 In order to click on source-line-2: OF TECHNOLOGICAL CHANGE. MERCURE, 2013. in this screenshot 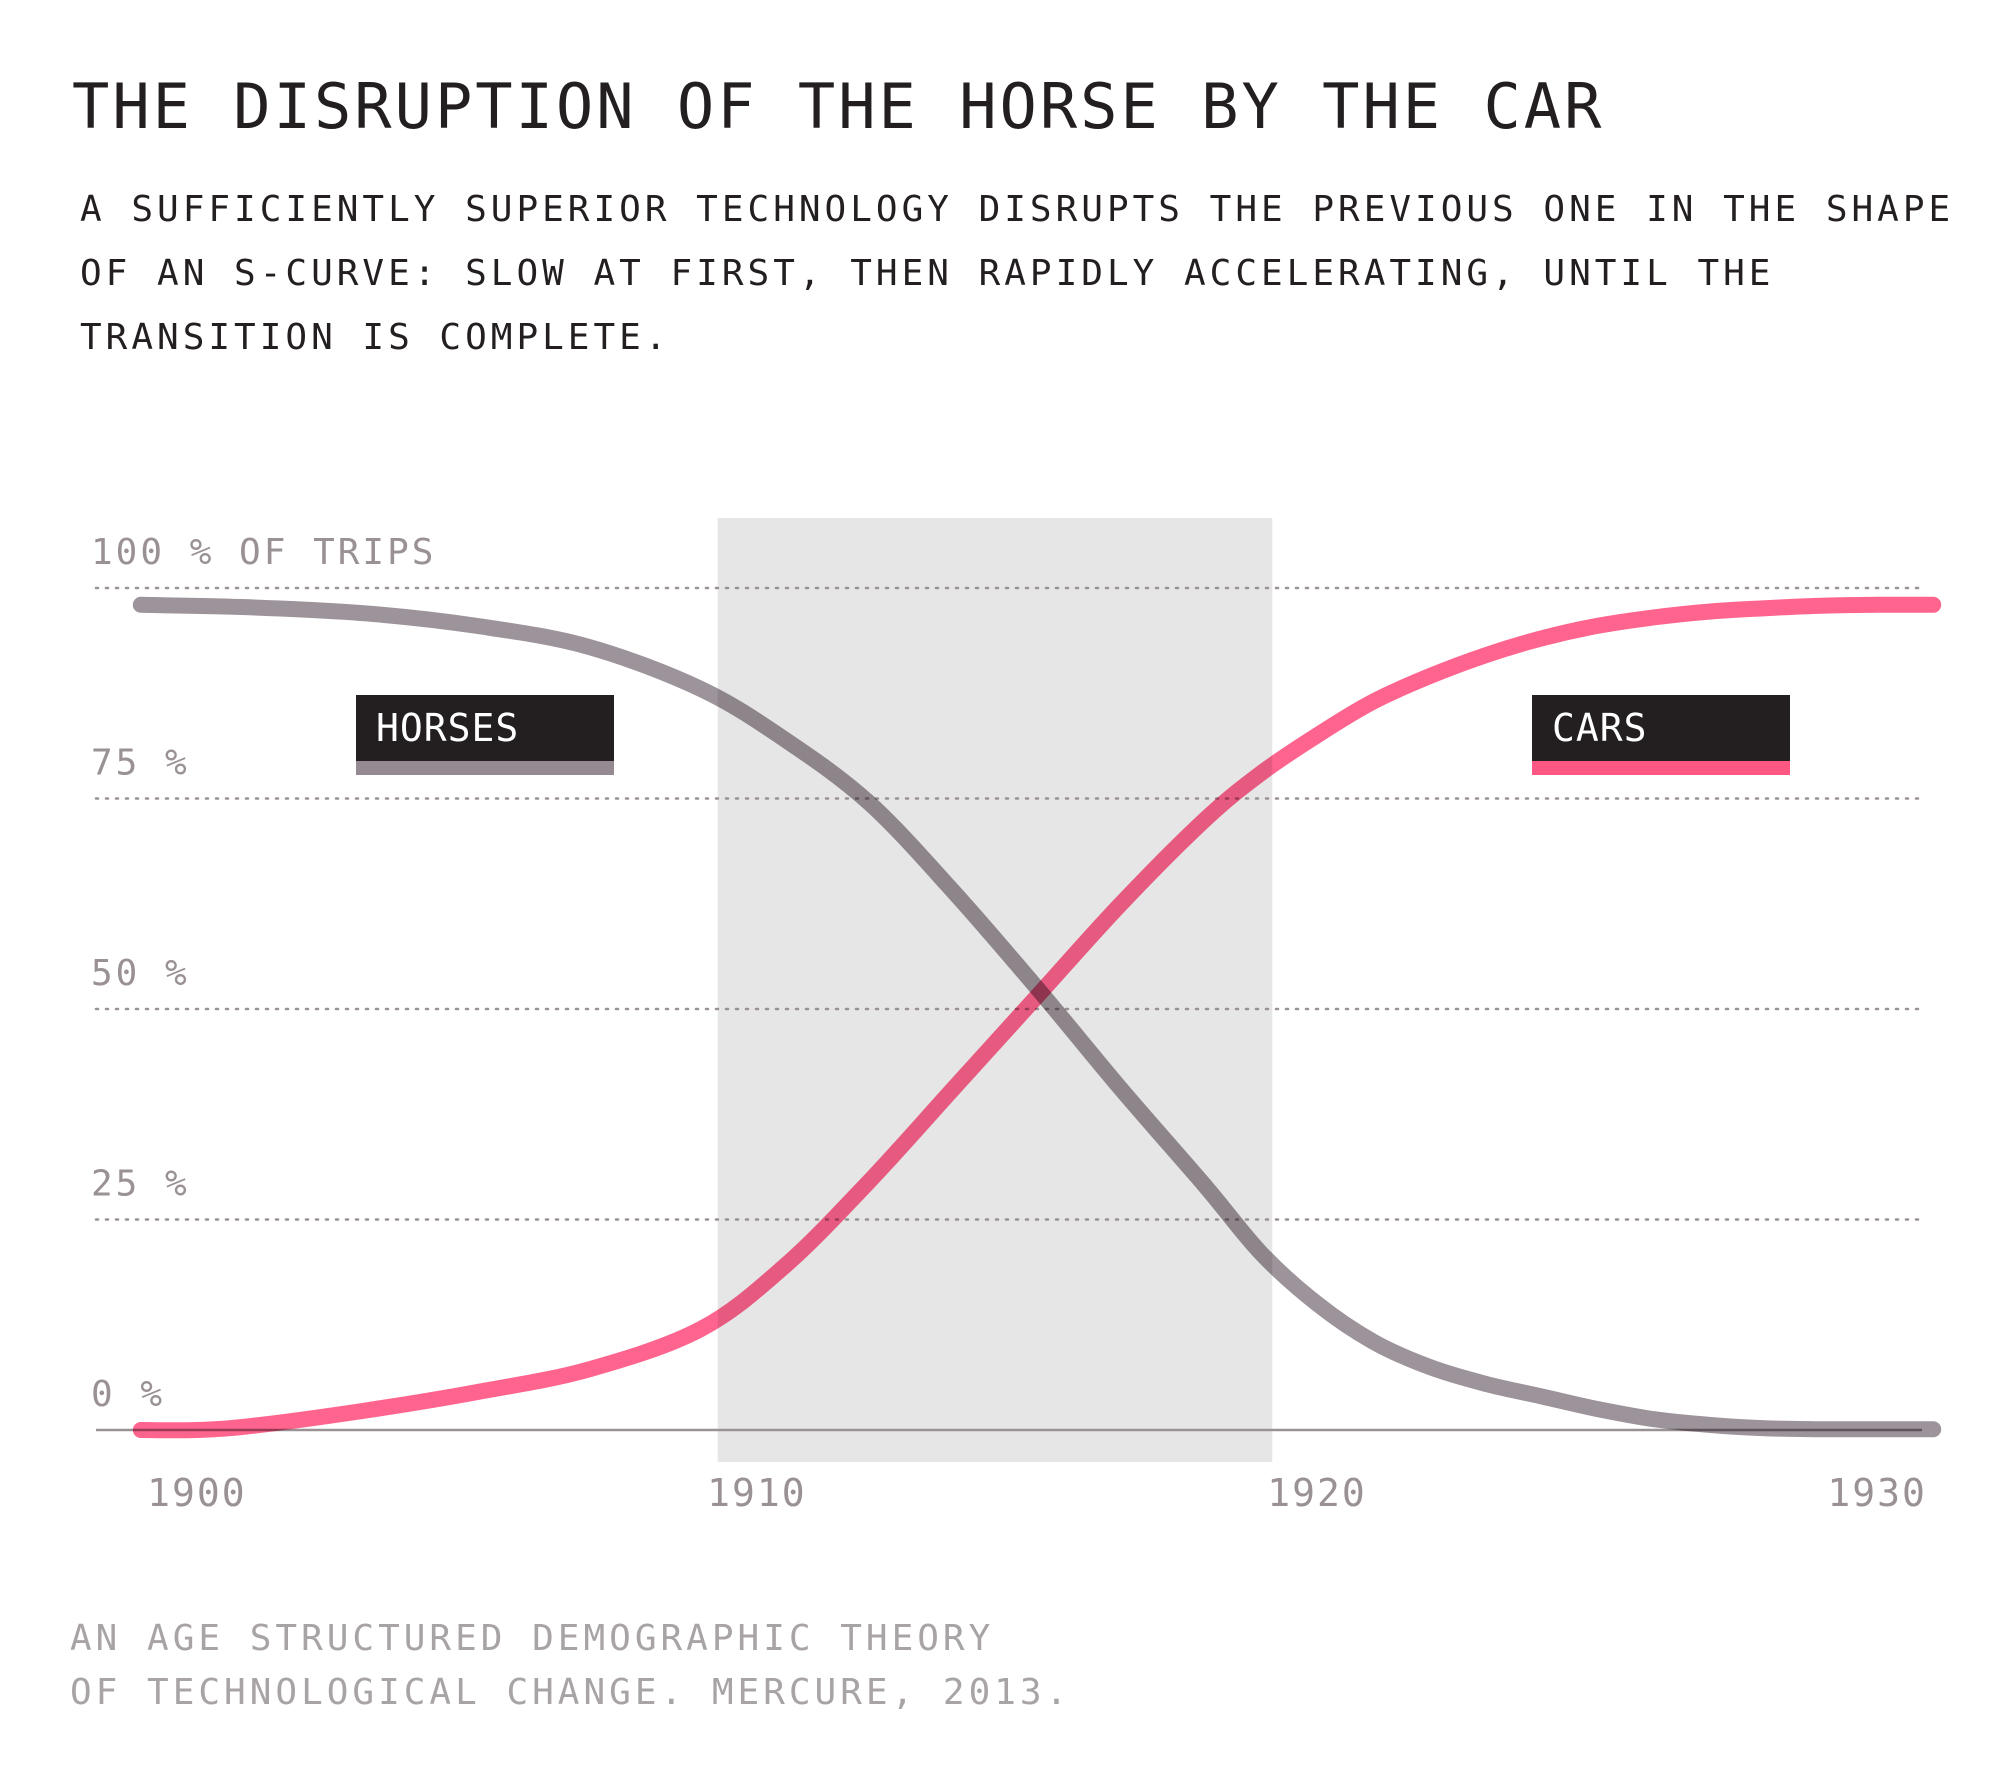, I will do `click(571, 1692)`.